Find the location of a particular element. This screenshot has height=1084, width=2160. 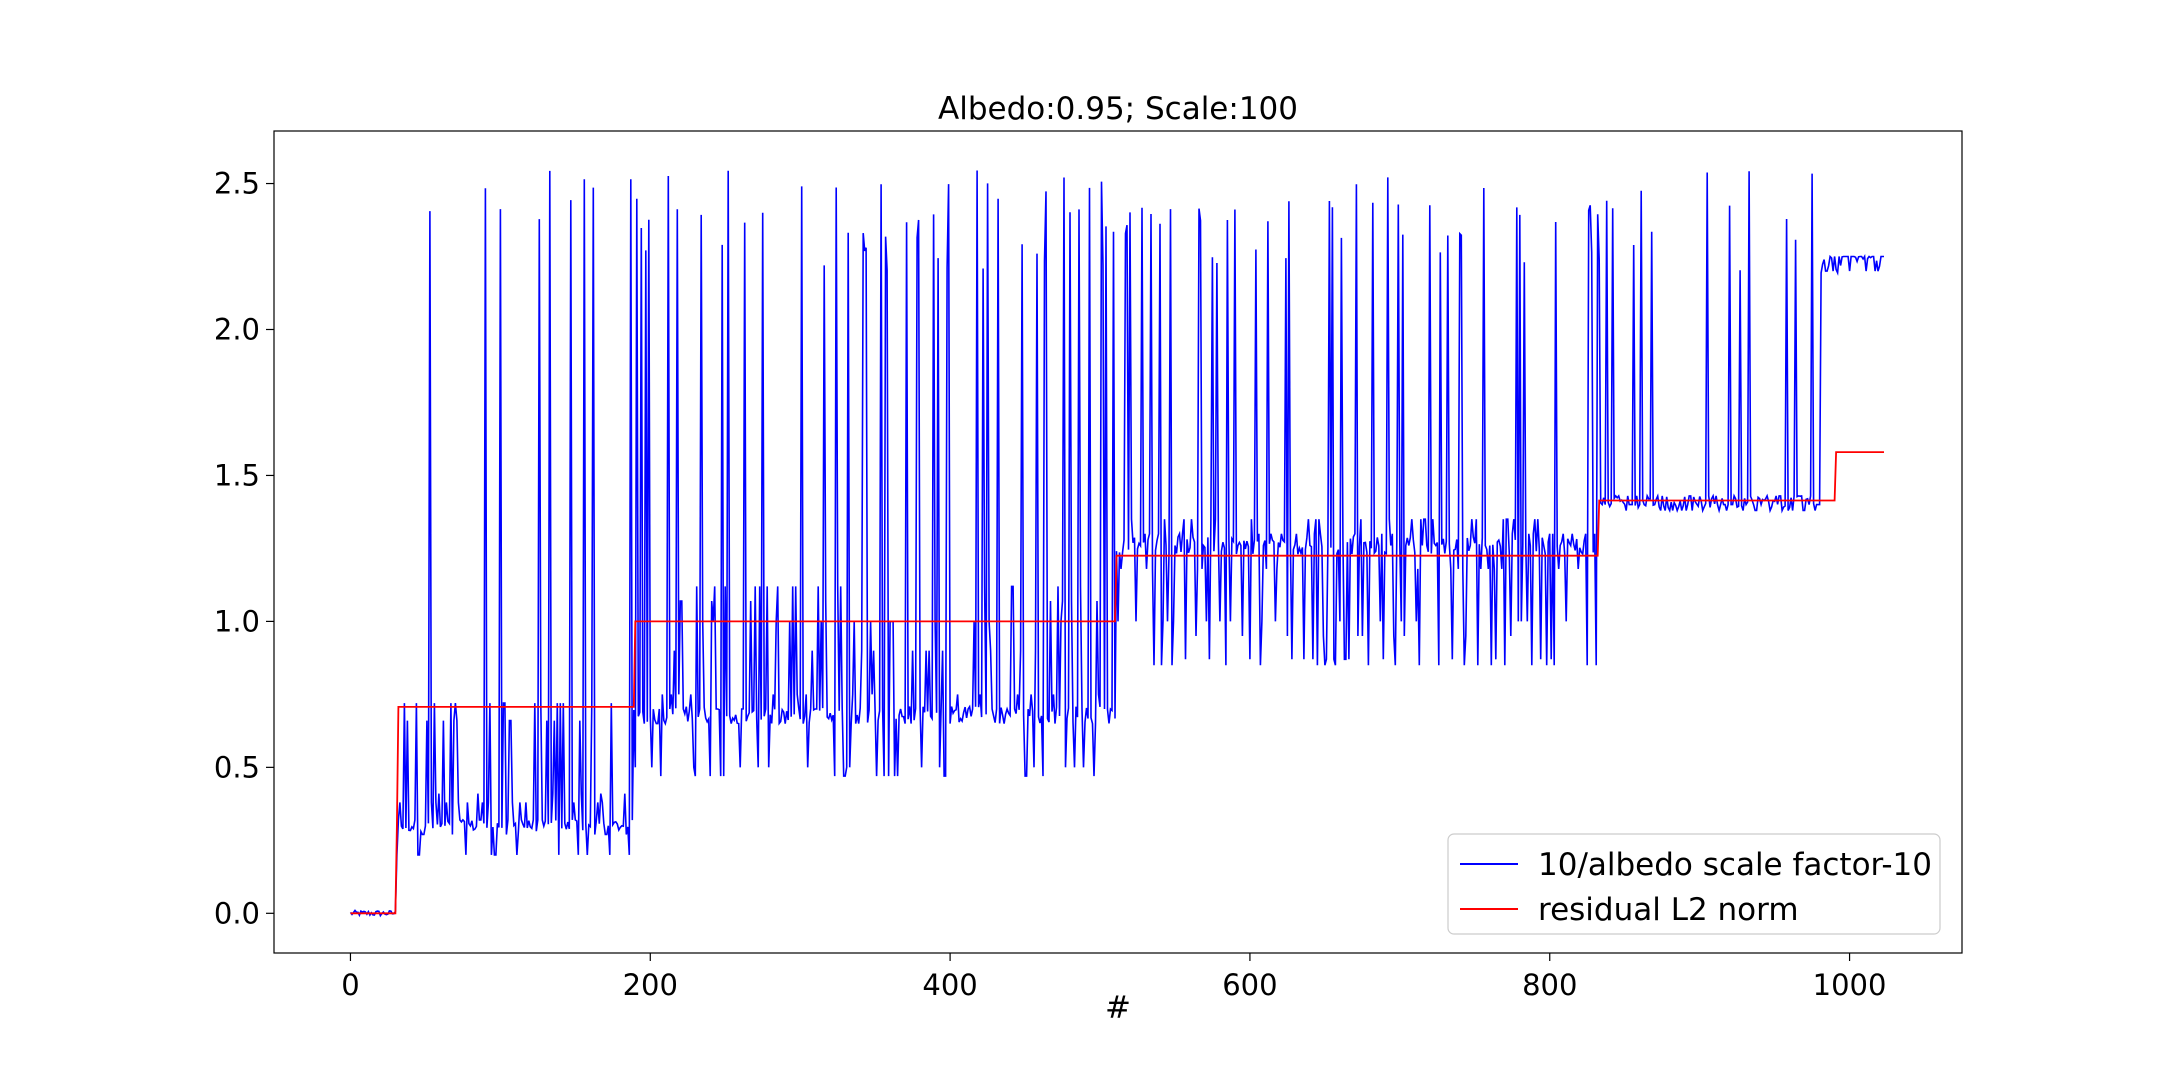

x-tick-label: 800 is located at coordinates (1549, 985).